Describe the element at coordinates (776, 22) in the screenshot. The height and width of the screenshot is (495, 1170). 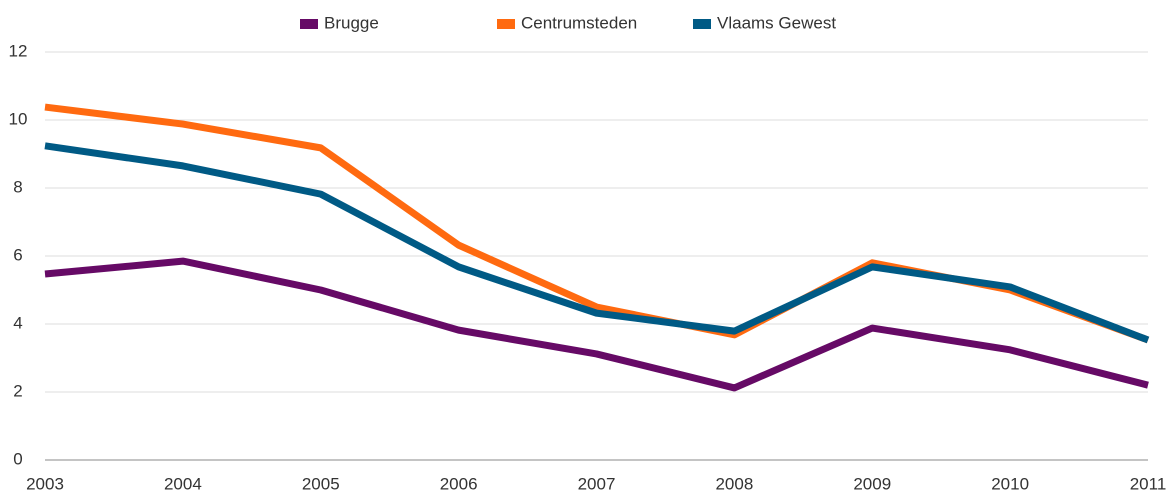
I see `legend-label: Vlaams Gewest` at that location.